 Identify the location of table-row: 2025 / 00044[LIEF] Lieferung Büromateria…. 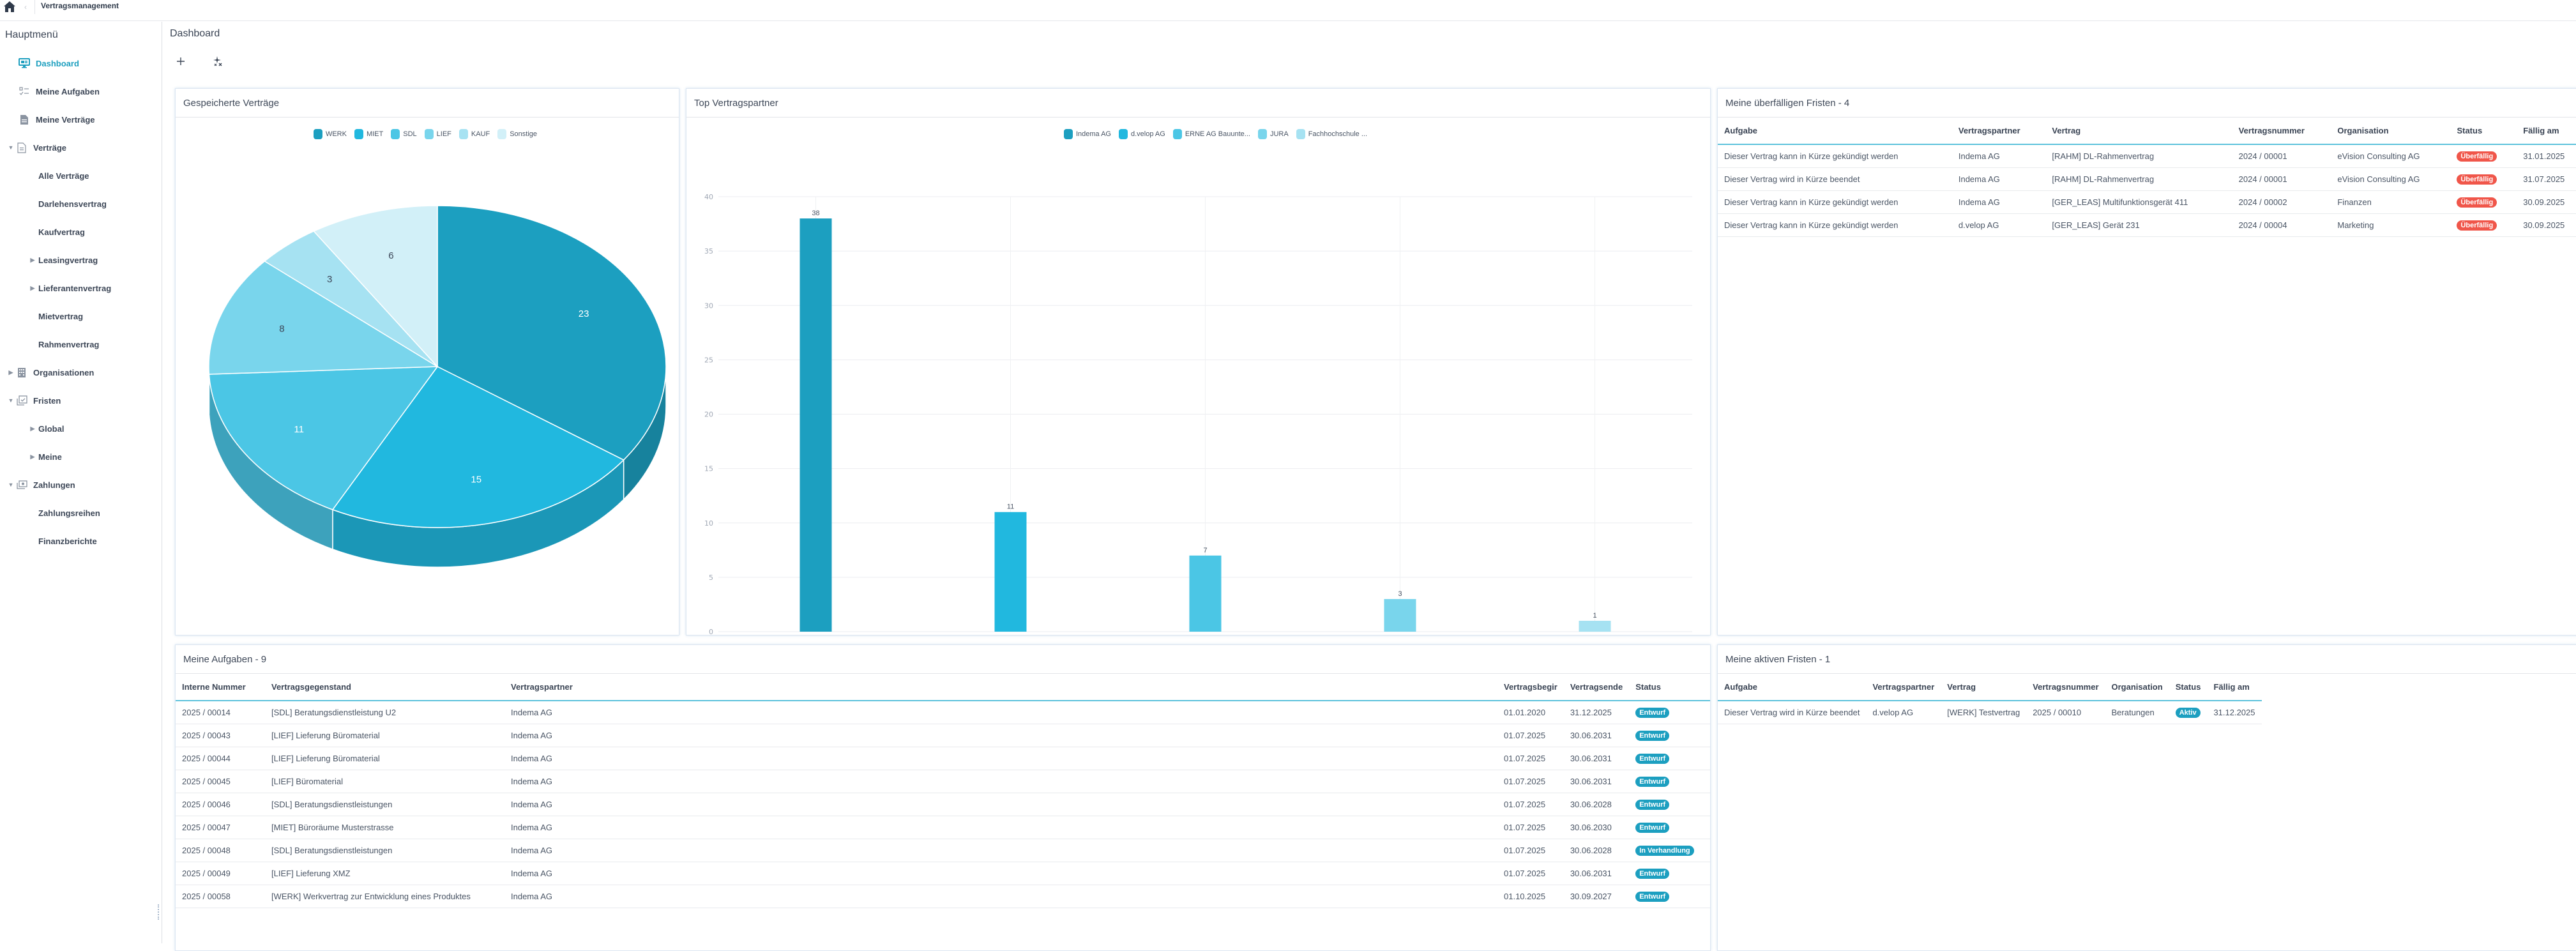
(943, 758).